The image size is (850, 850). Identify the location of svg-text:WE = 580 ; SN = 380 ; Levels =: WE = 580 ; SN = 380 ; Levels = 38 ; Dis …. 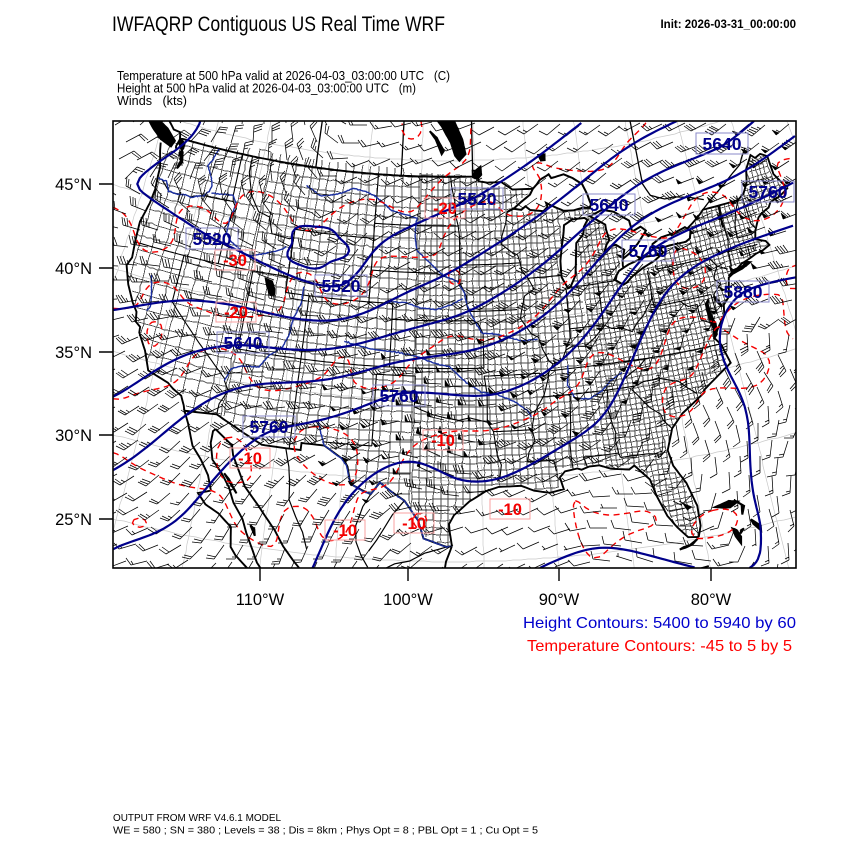
(325, 831).